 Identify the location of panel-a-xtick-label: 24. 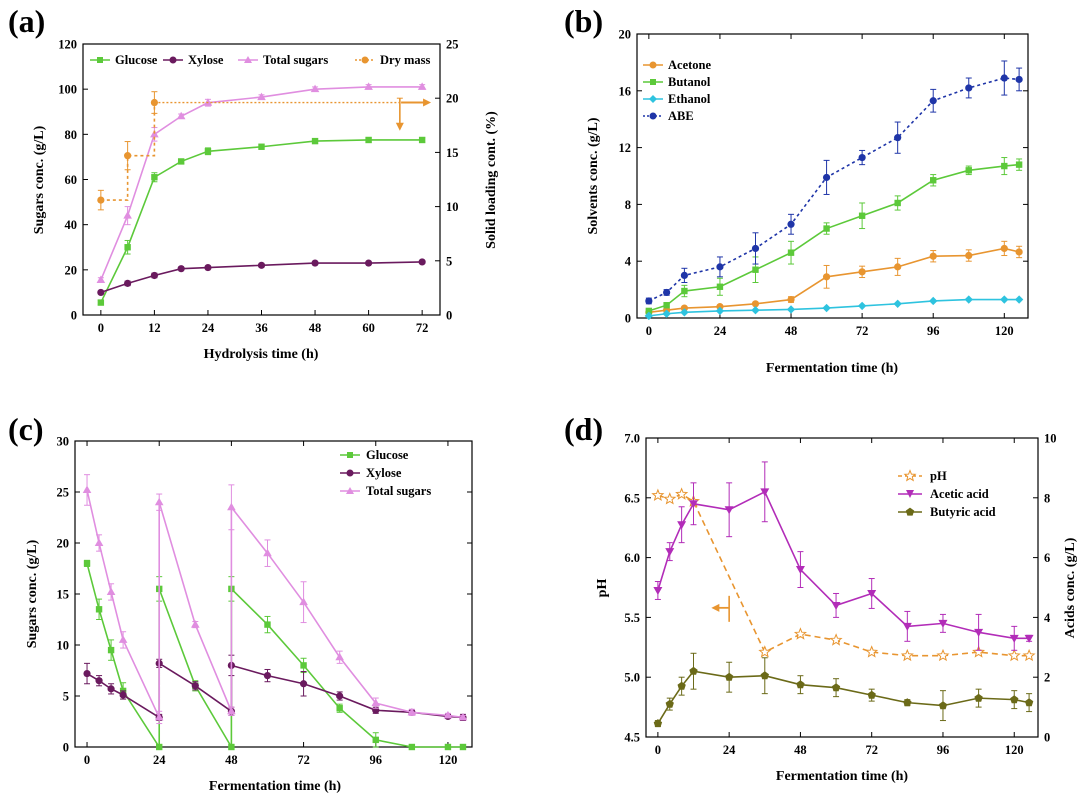
(208, 328).